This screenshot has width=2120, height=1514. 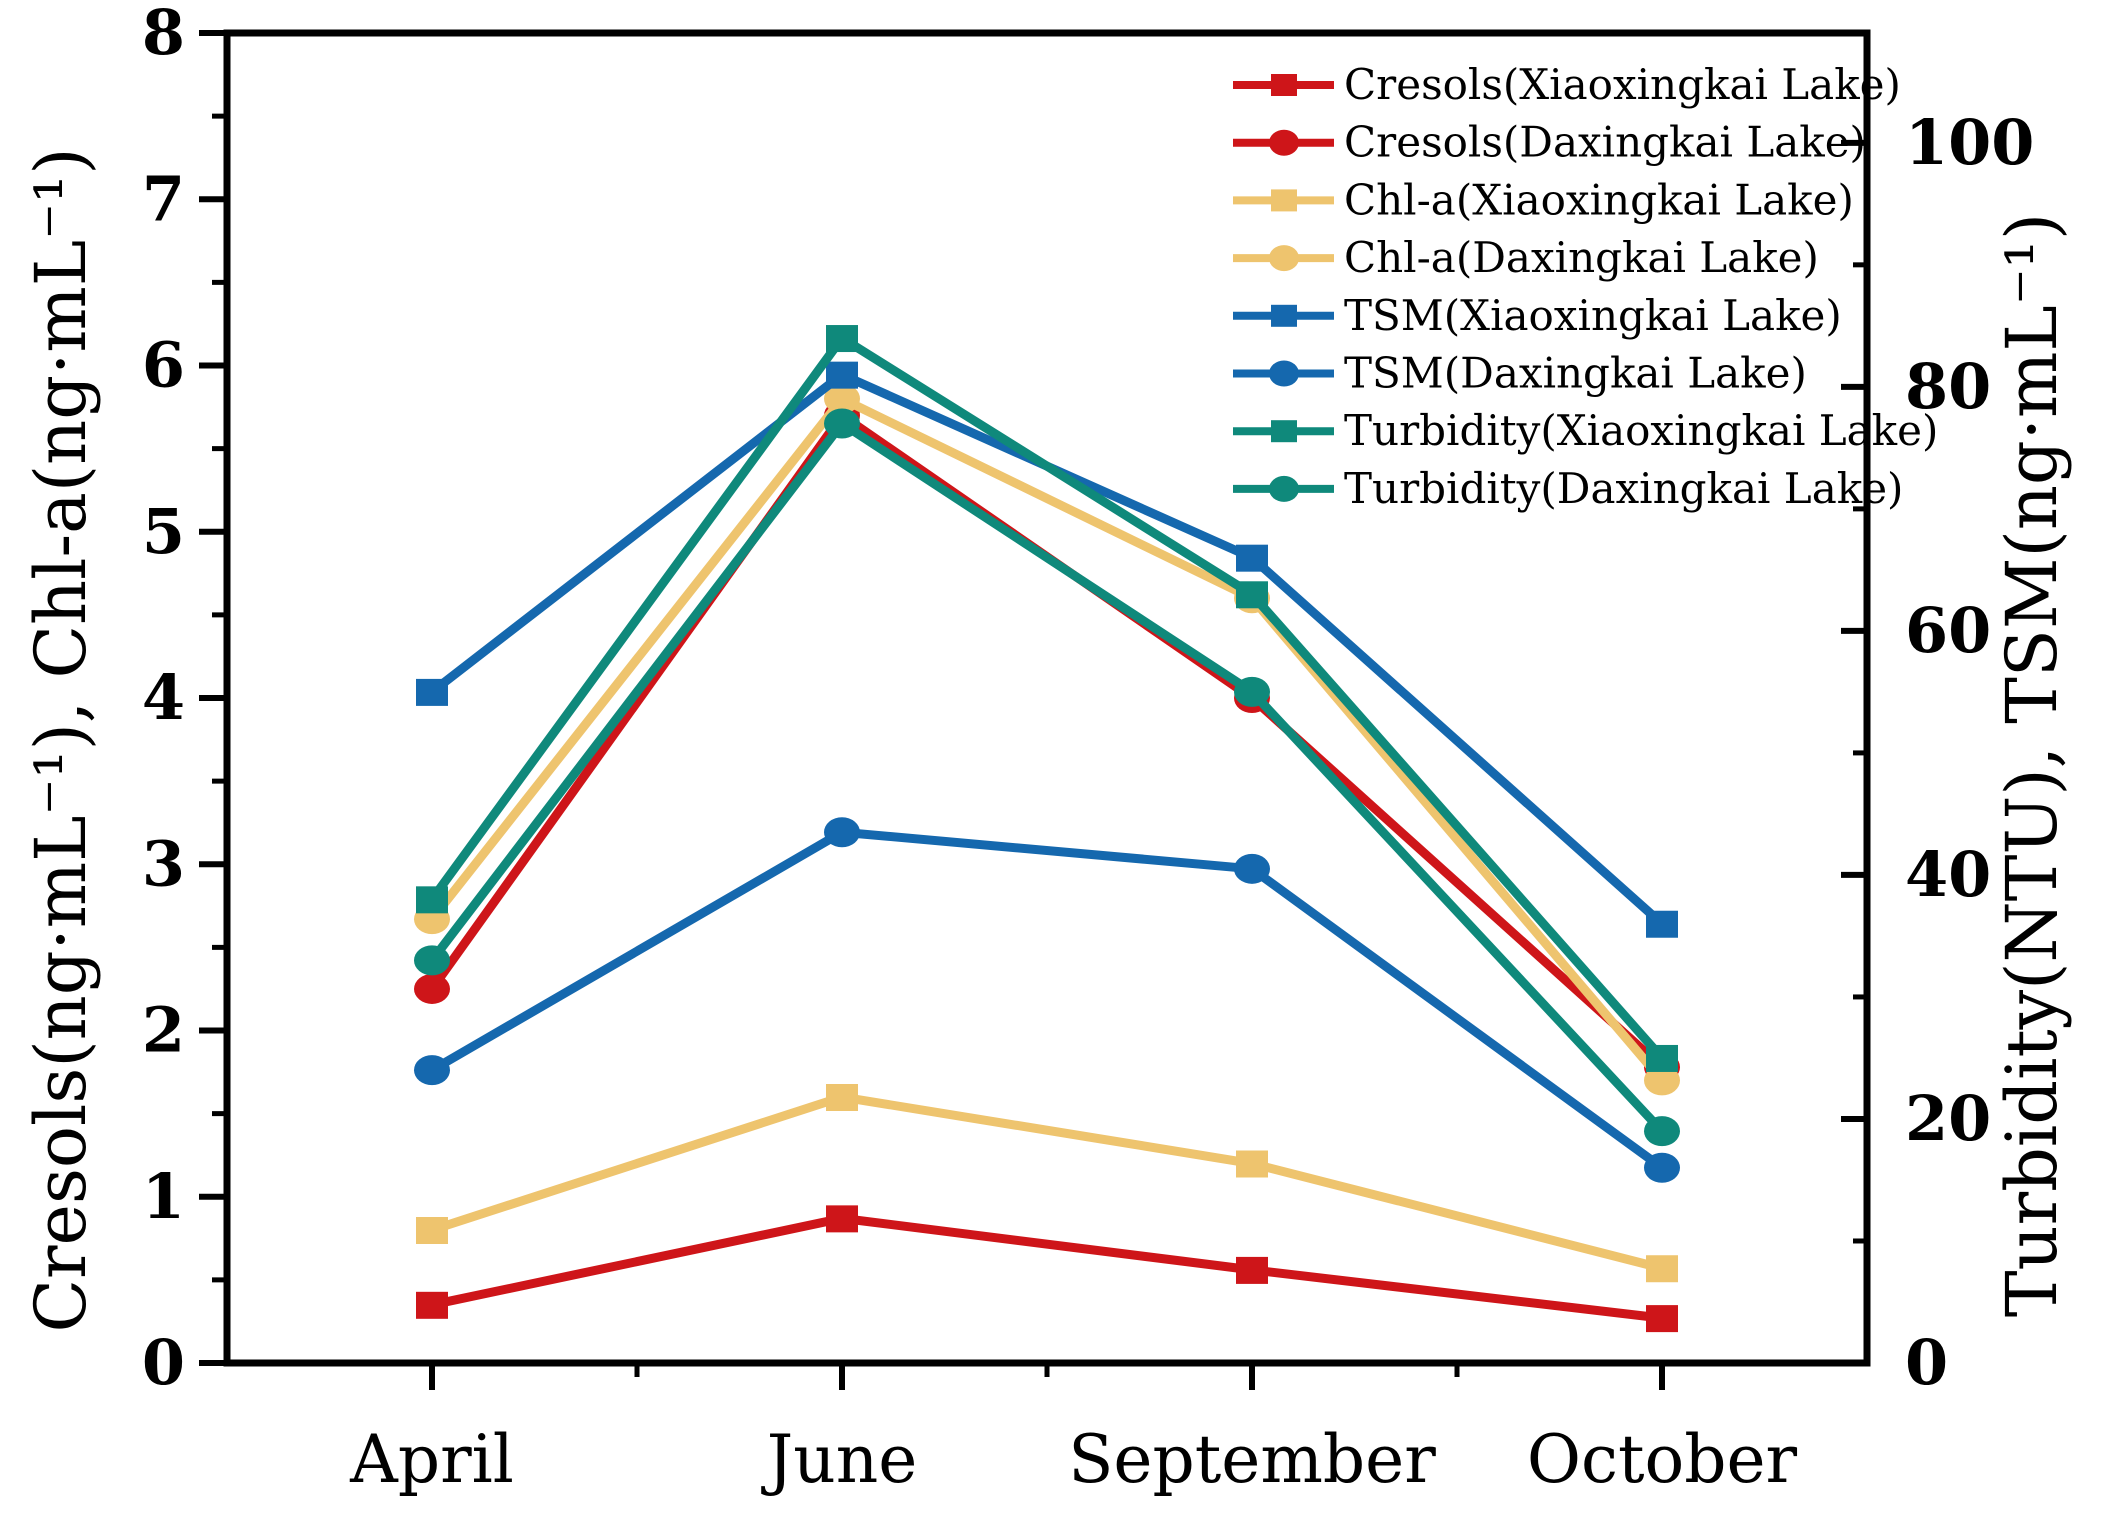 What do you see at coordinates (163, 1196) in the screenshot?
I see `y-axis-left-tick-label: 1` at bounding box center [163, 1196].